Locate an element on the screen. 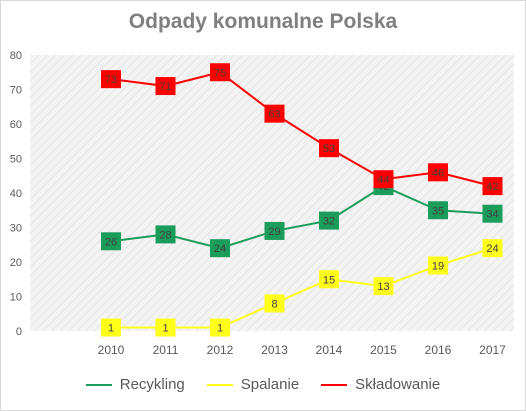  data-label-spalanie: 8 is located at coordinates (274, 304).